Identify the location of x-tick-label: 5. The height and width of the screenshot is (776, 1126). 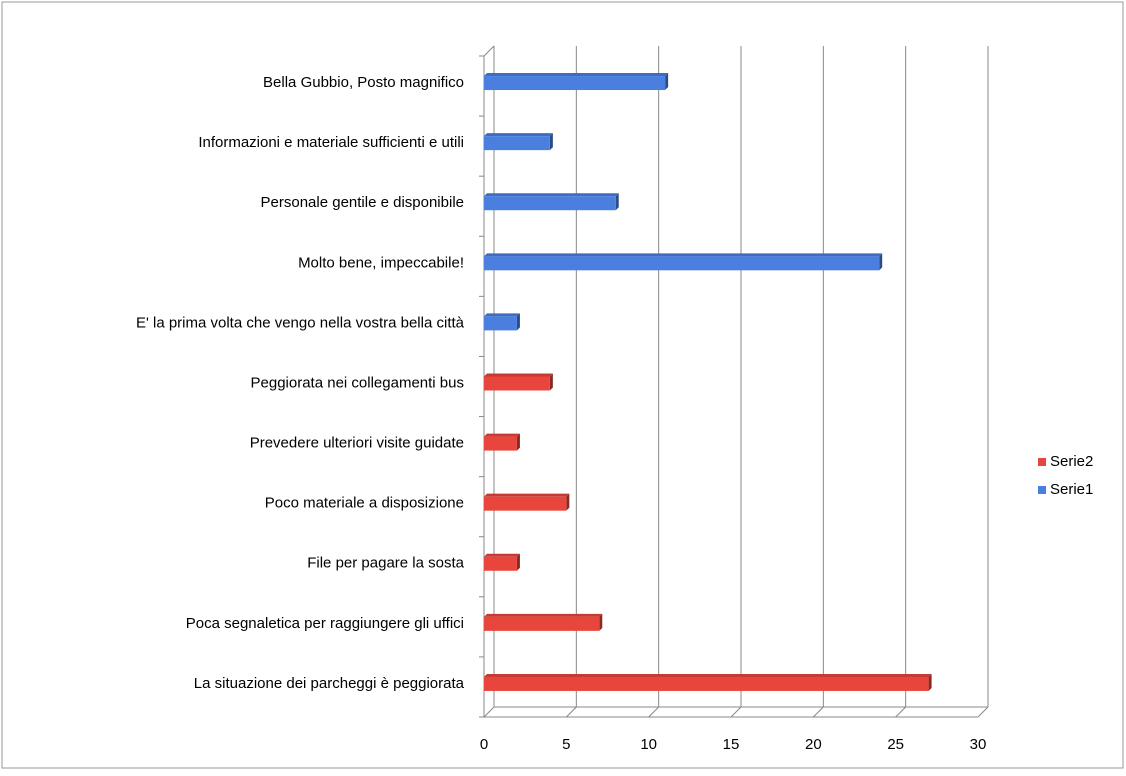
(566, 744).